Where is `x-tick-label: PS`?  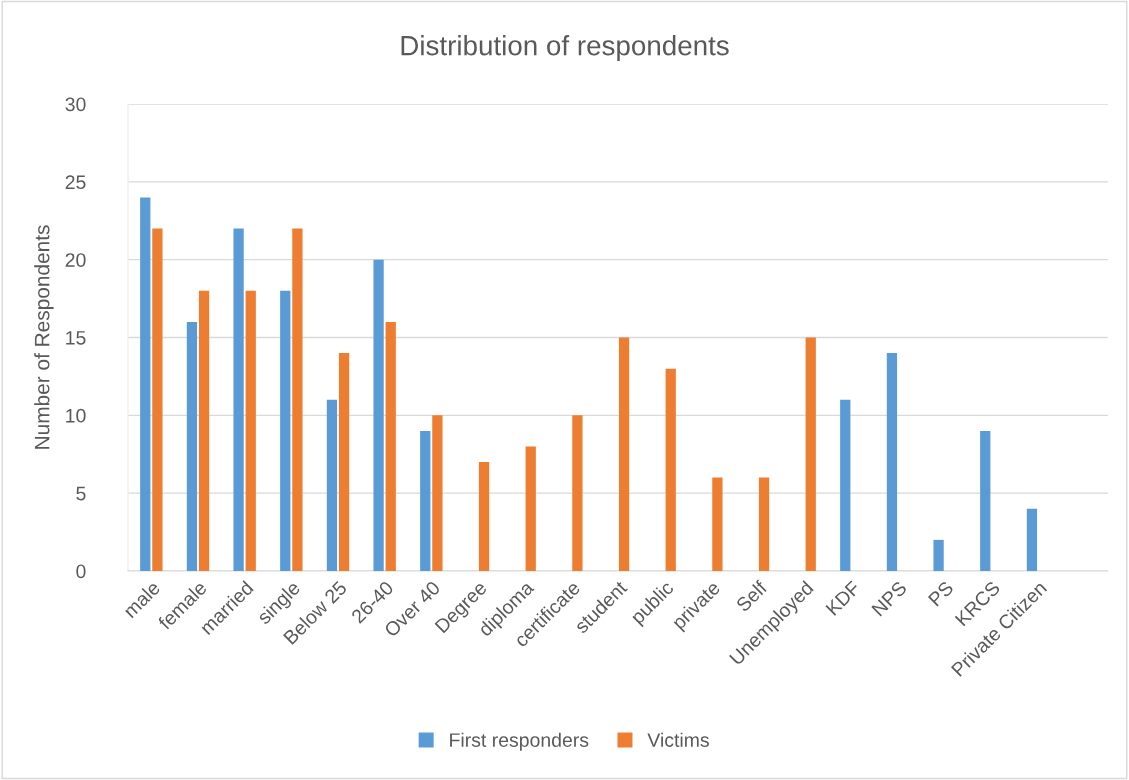 x-tick-label: PS is located at coordinates (941, 593).